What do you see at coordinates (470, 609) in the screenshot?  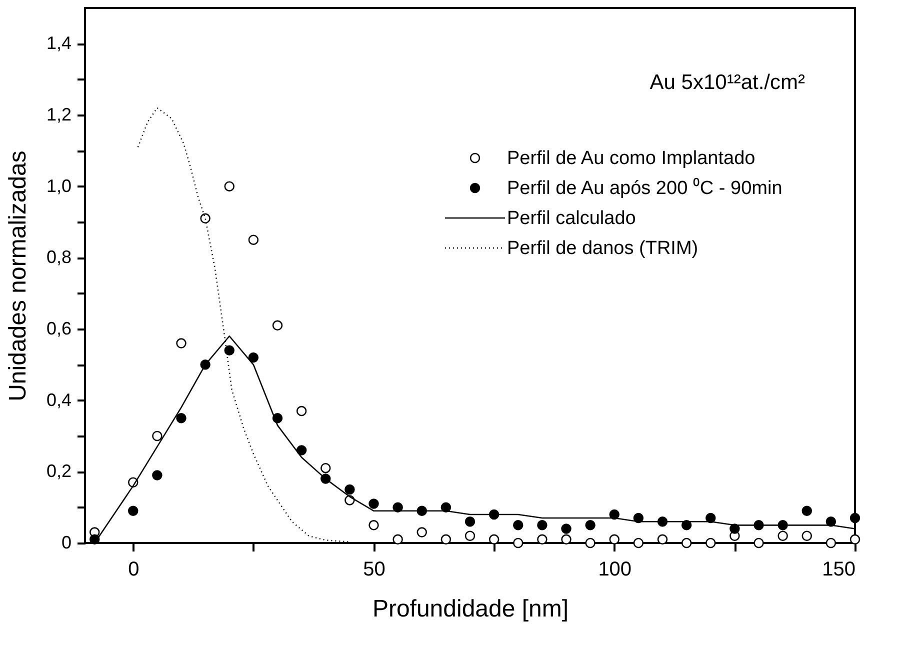 I see `x-axis-title: Profundidade [nm]` at bounding box center [470, 609].